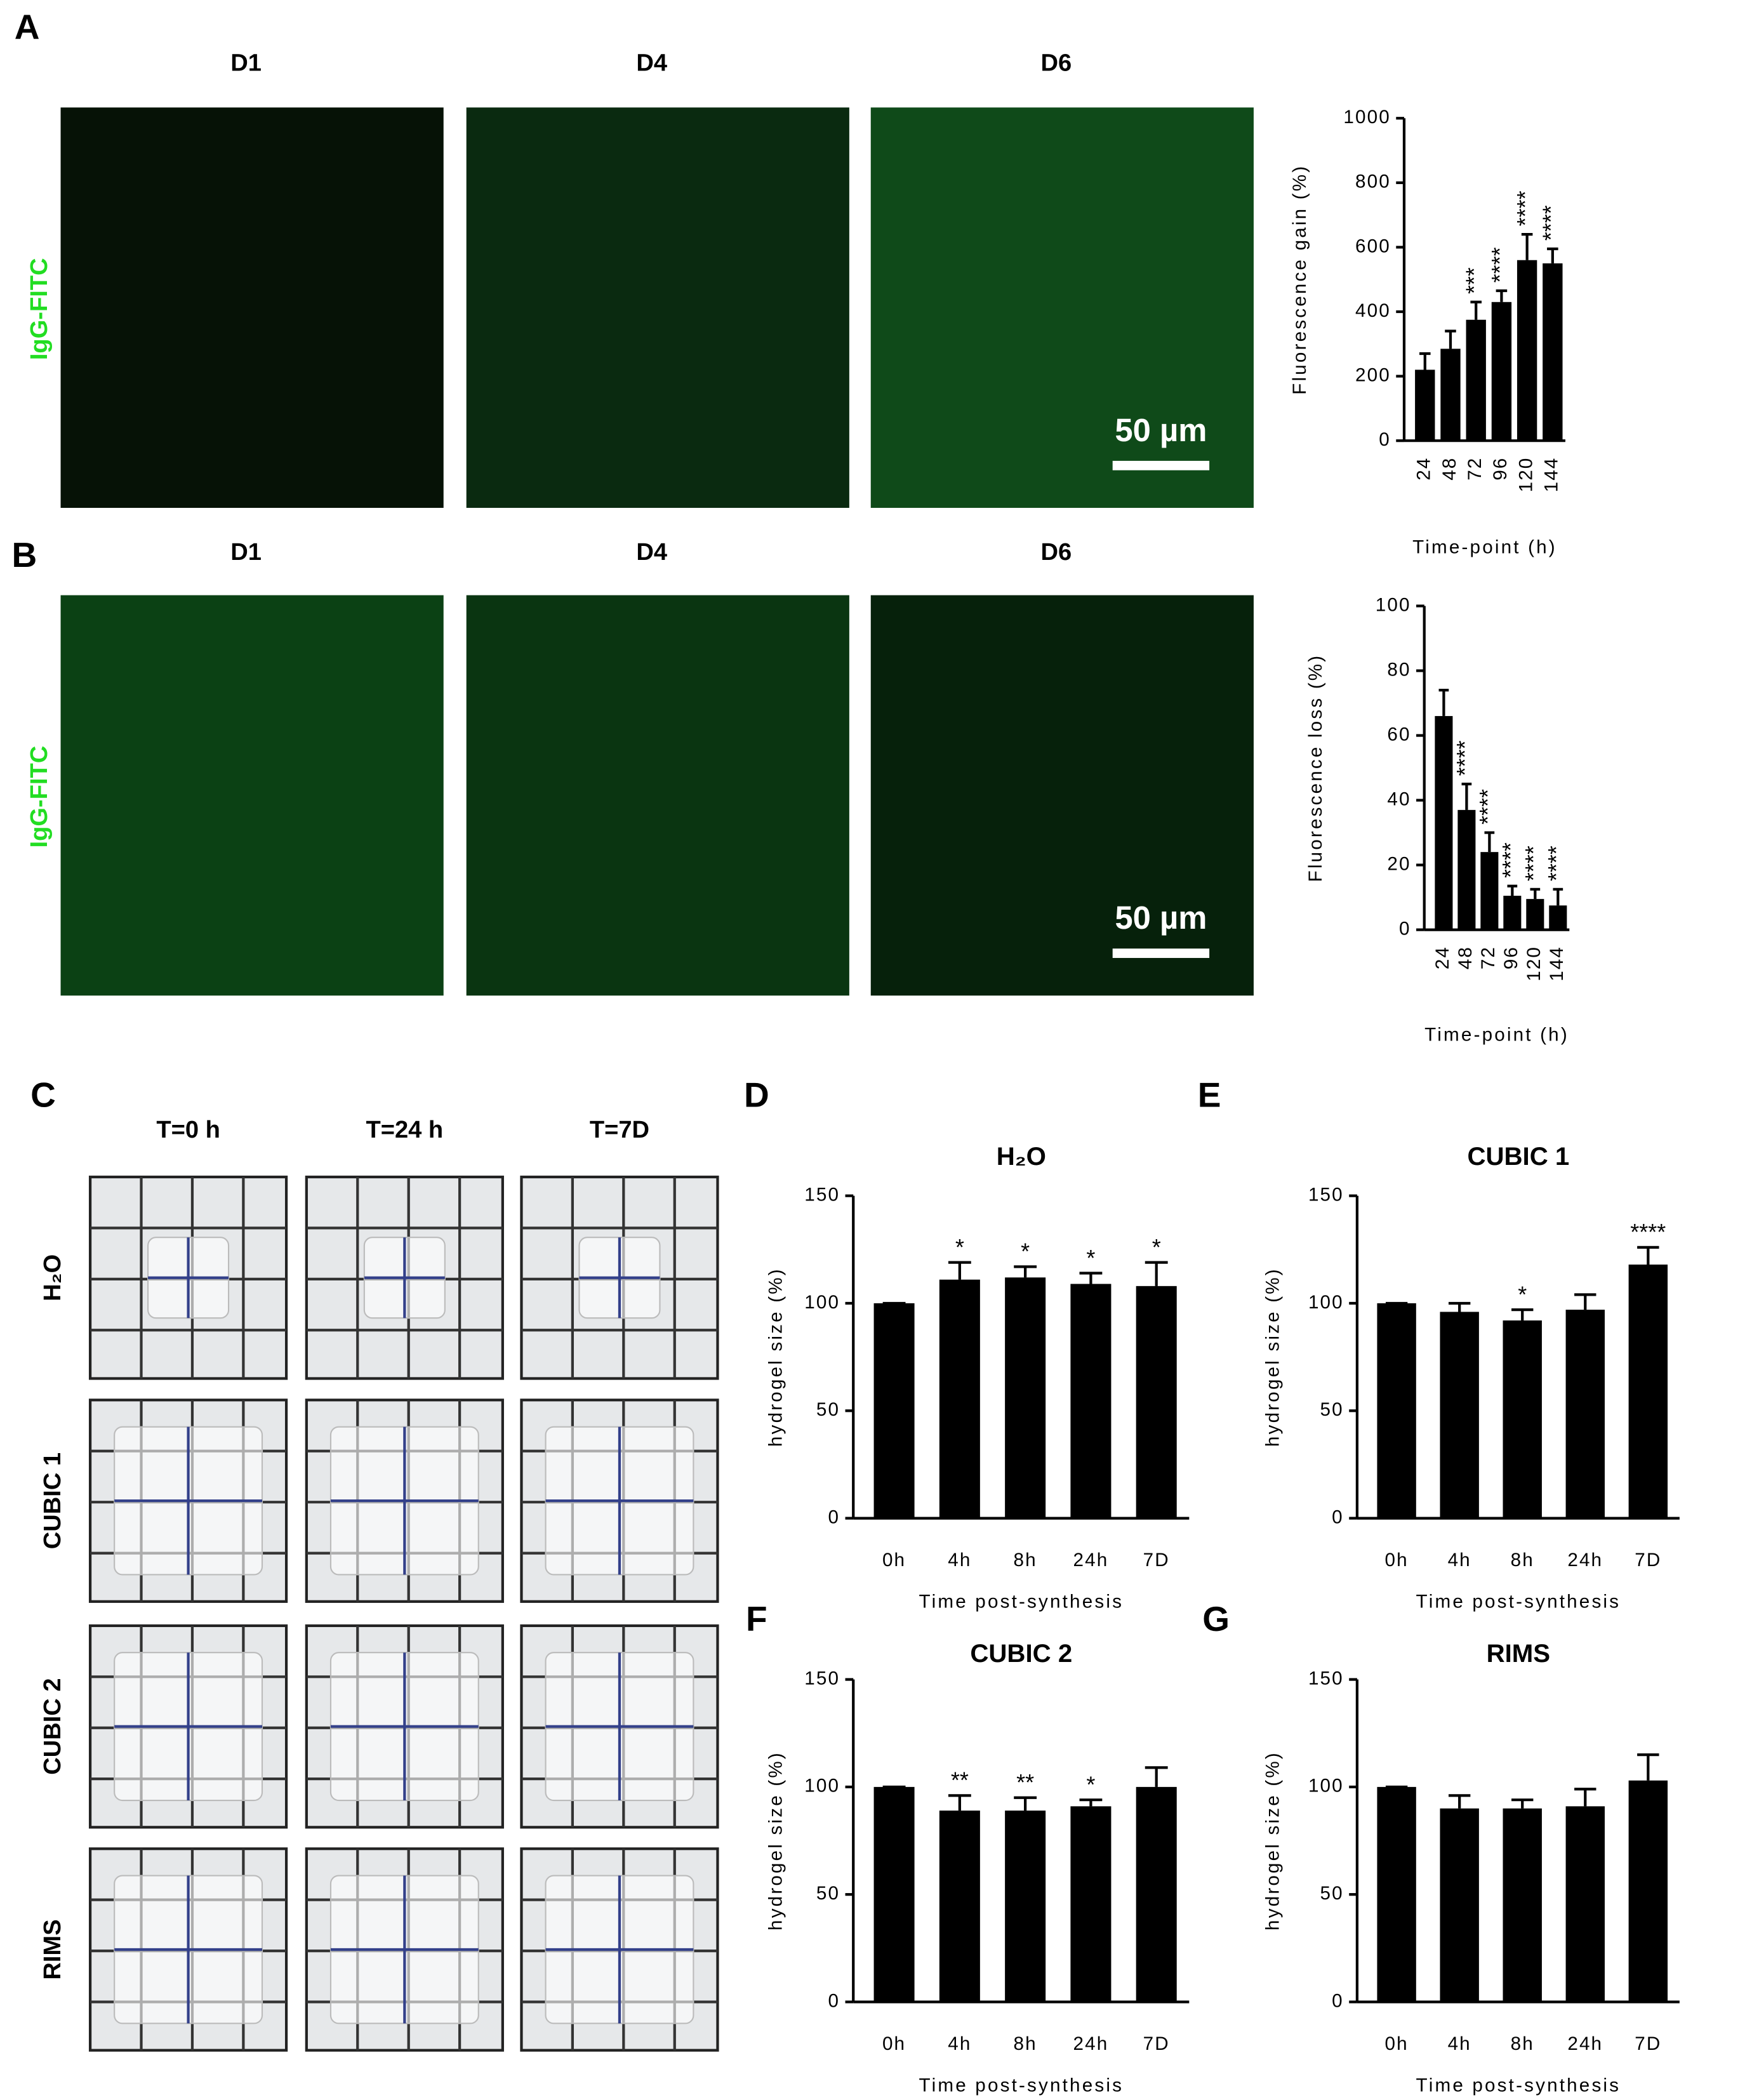 The width and height of the screenshot is (1759, 2100). Describe the element at coordinates (1326, 1302) in the screenshot. I see `y-tick-label: 100` at that location.